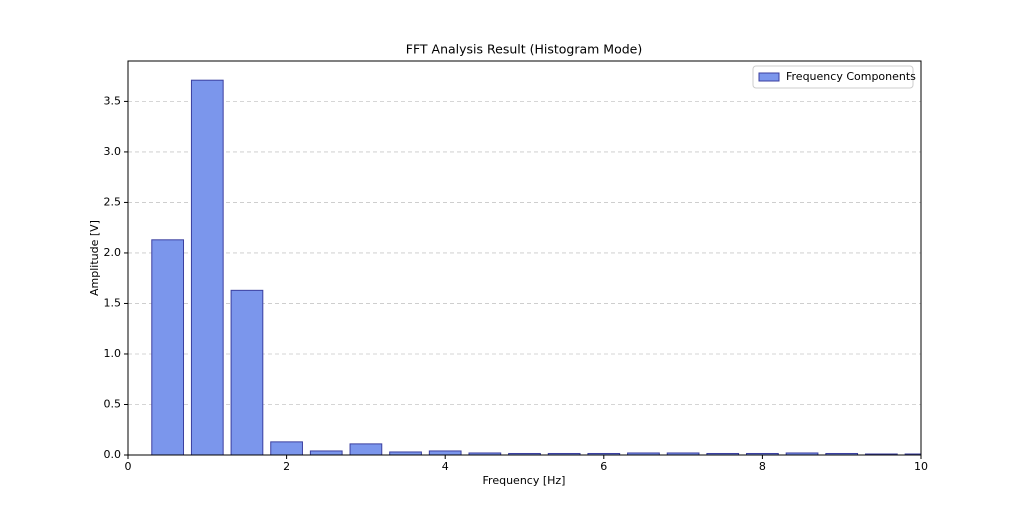 The image size is (1024, 512). What do you see at coordinates (286, 466) in the screenshot?
I see `x-tick-label: 2` at bounding box center [286, 466].